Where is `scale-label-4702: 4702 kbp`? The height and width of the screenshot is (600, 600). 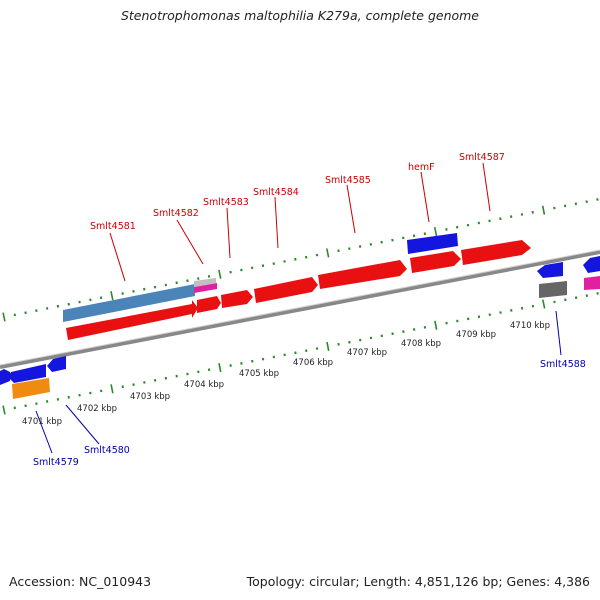 scale-label-4702: 4702 kbp is located at coordinates (97, 409).